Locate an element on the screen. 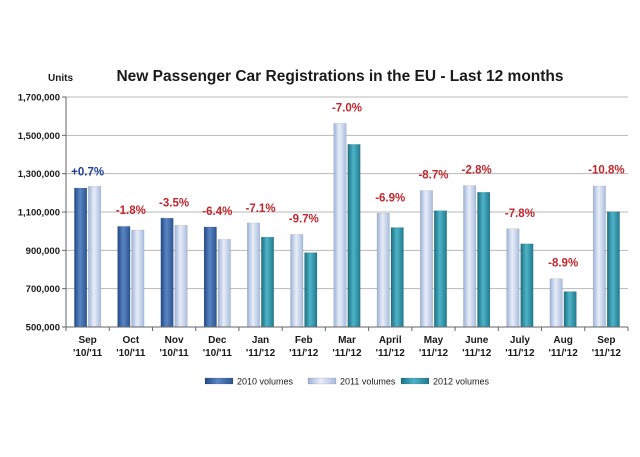 The height and width of the screenshot is (457, 640). legend: 2010 volumes 2011 volumes 2012 volumes is located at coordinates (347, 382).